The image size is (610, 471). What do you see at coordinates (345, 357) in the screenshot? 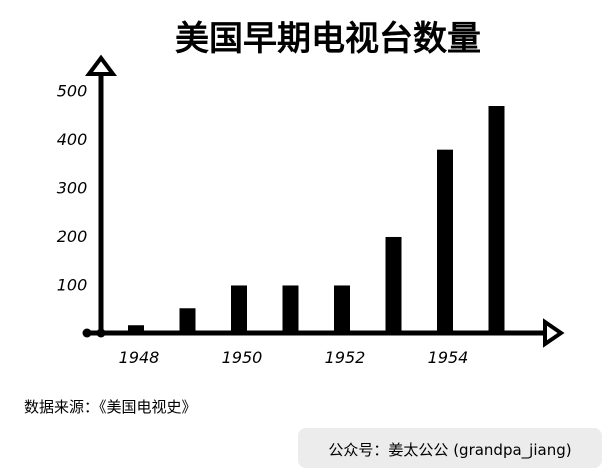
I see `x-tick-label: 1952` at bounding box center [345, 357].